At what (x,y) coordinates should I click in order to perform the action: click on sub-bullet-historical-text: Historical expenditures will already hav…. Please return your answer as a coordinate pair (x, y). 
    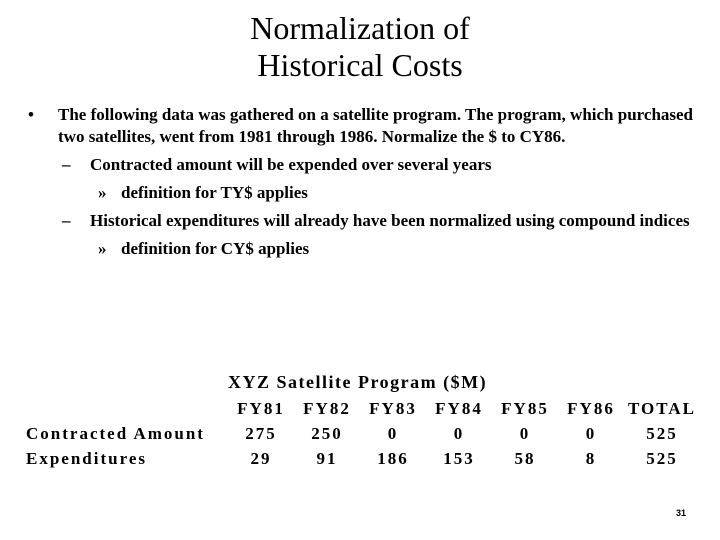
    Looking at the image, I should click on (390, 220).